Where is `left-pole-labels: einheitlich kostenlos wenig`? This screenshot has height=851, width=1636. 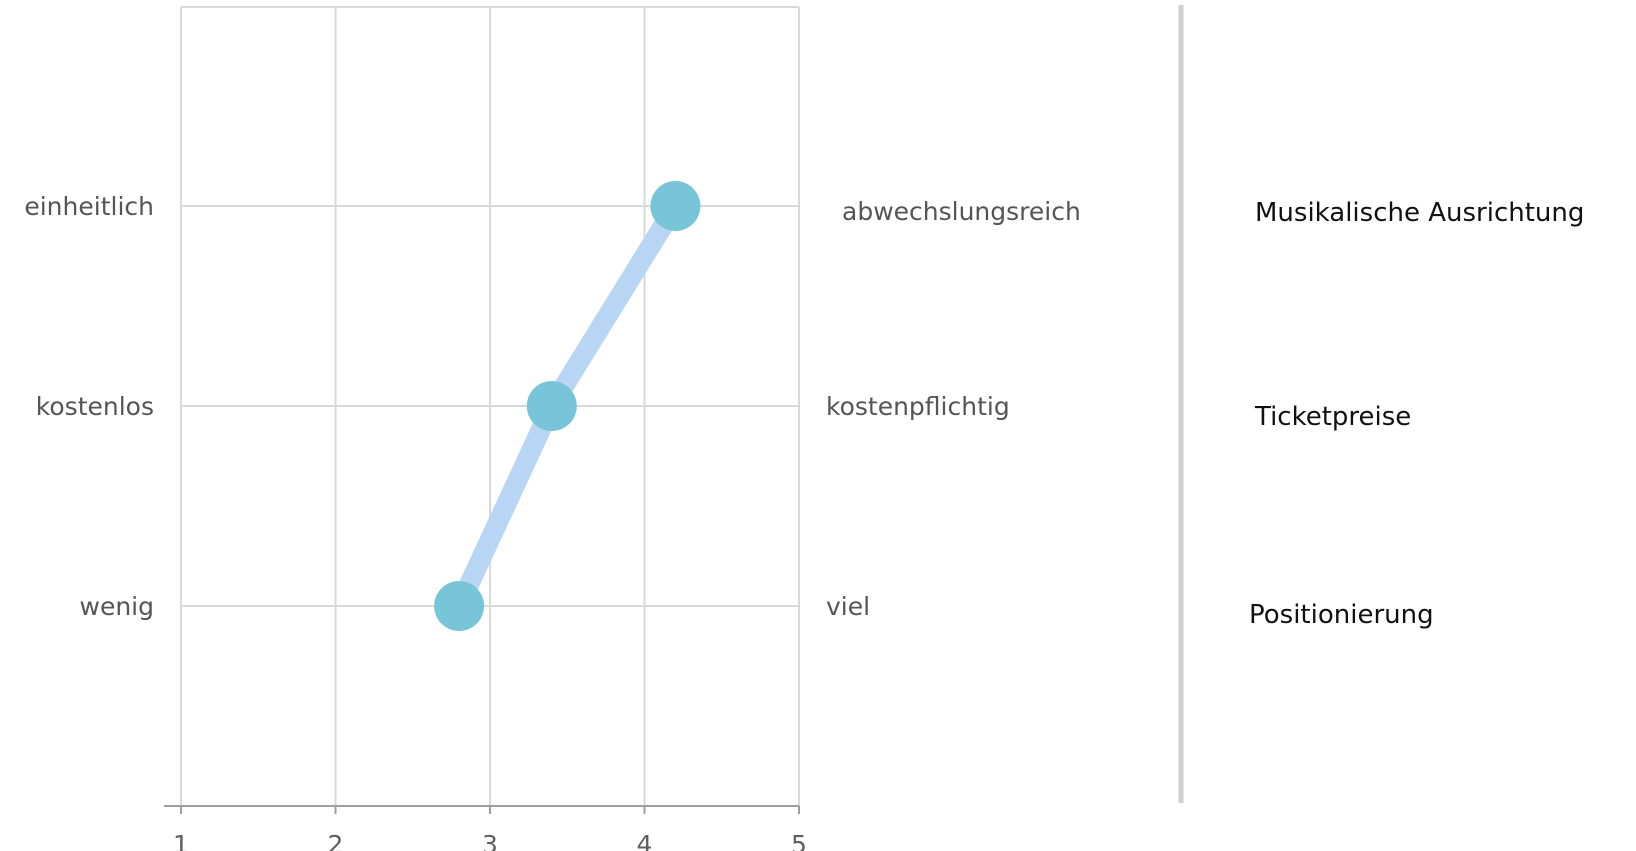 left-pole-labels: einheitlich kostenlos wenig is located at coordinates (89, 406).